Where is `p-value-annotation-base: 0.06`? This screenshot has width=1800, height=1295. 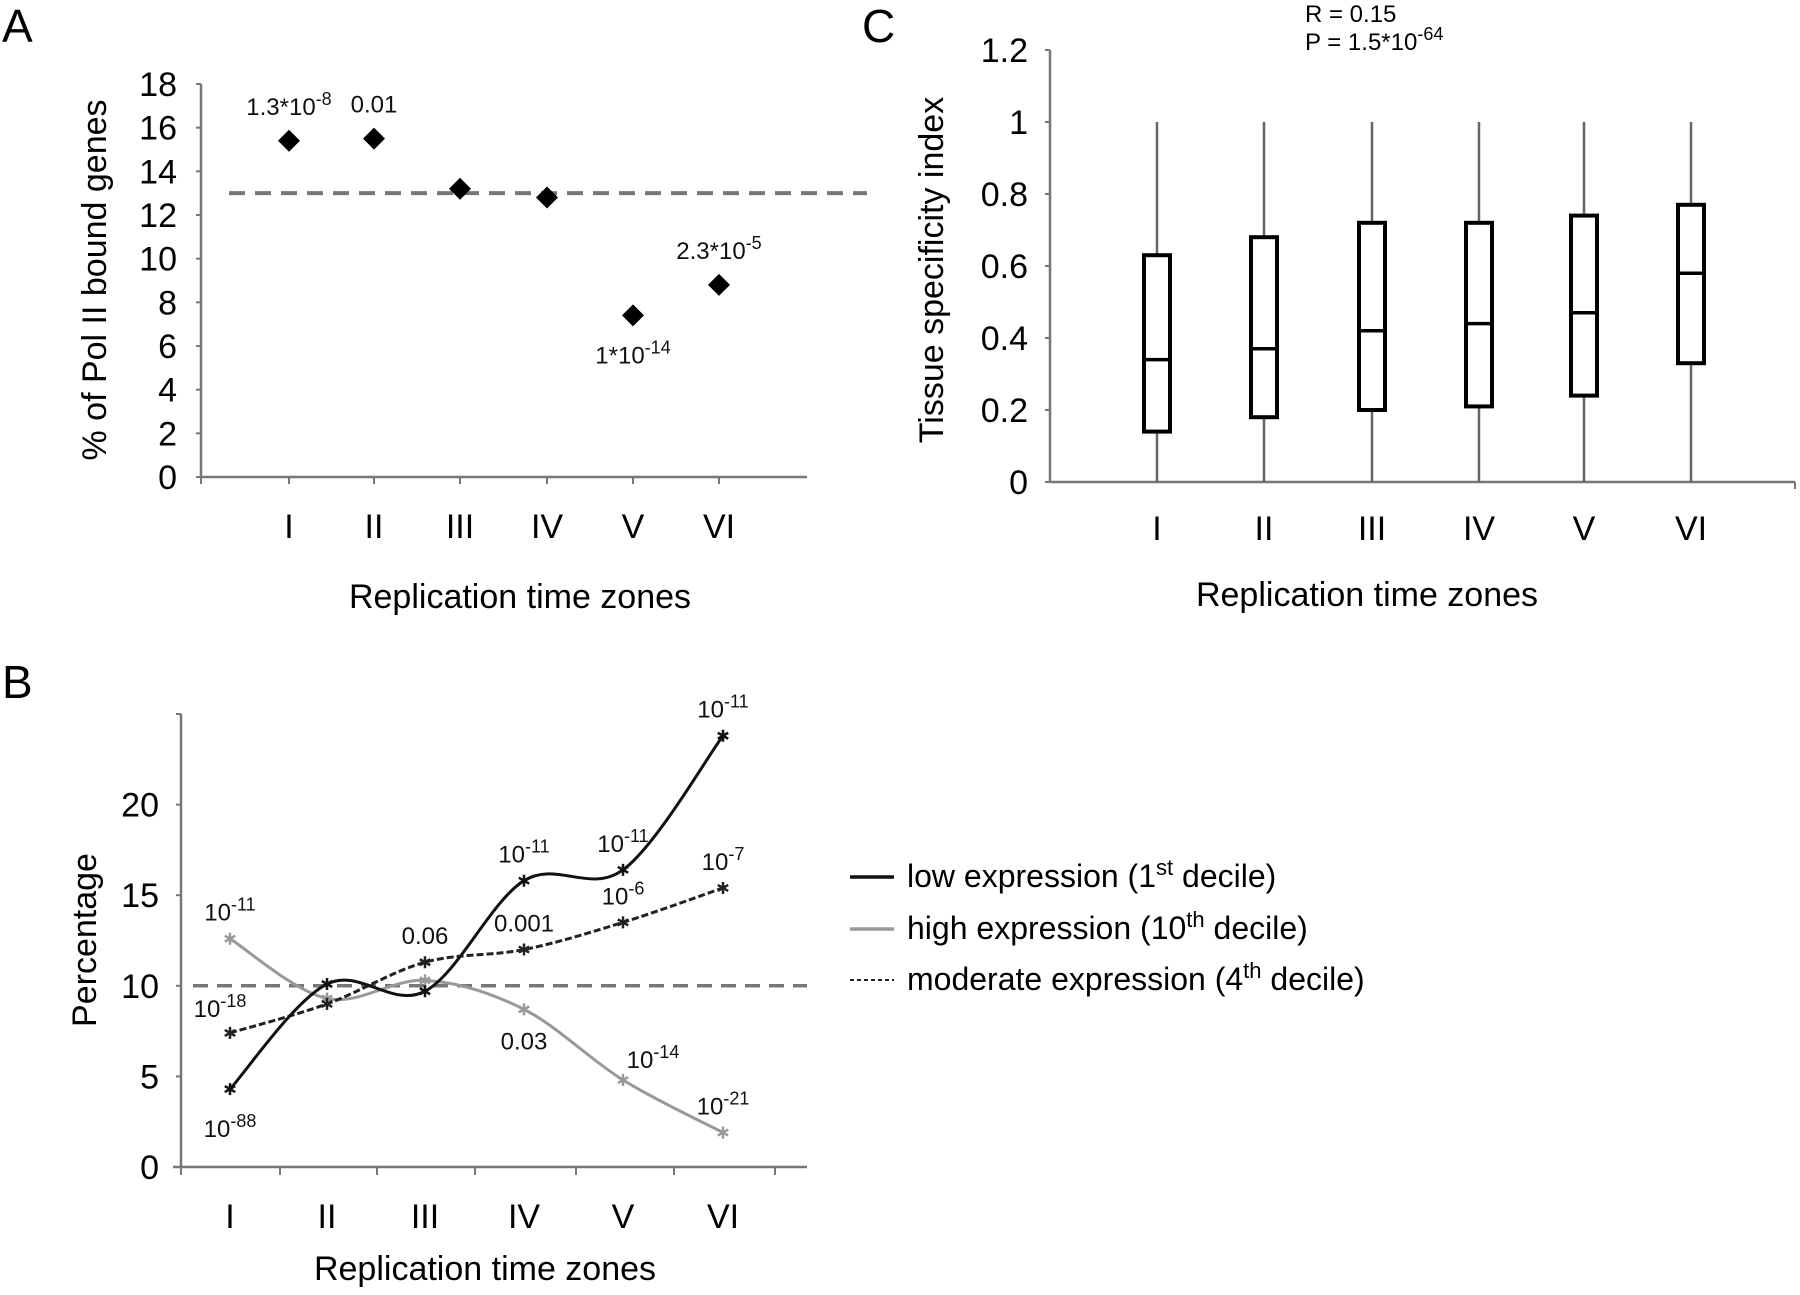 p-value-annotation-base: 0.06 is located at coordinates (425, 936).